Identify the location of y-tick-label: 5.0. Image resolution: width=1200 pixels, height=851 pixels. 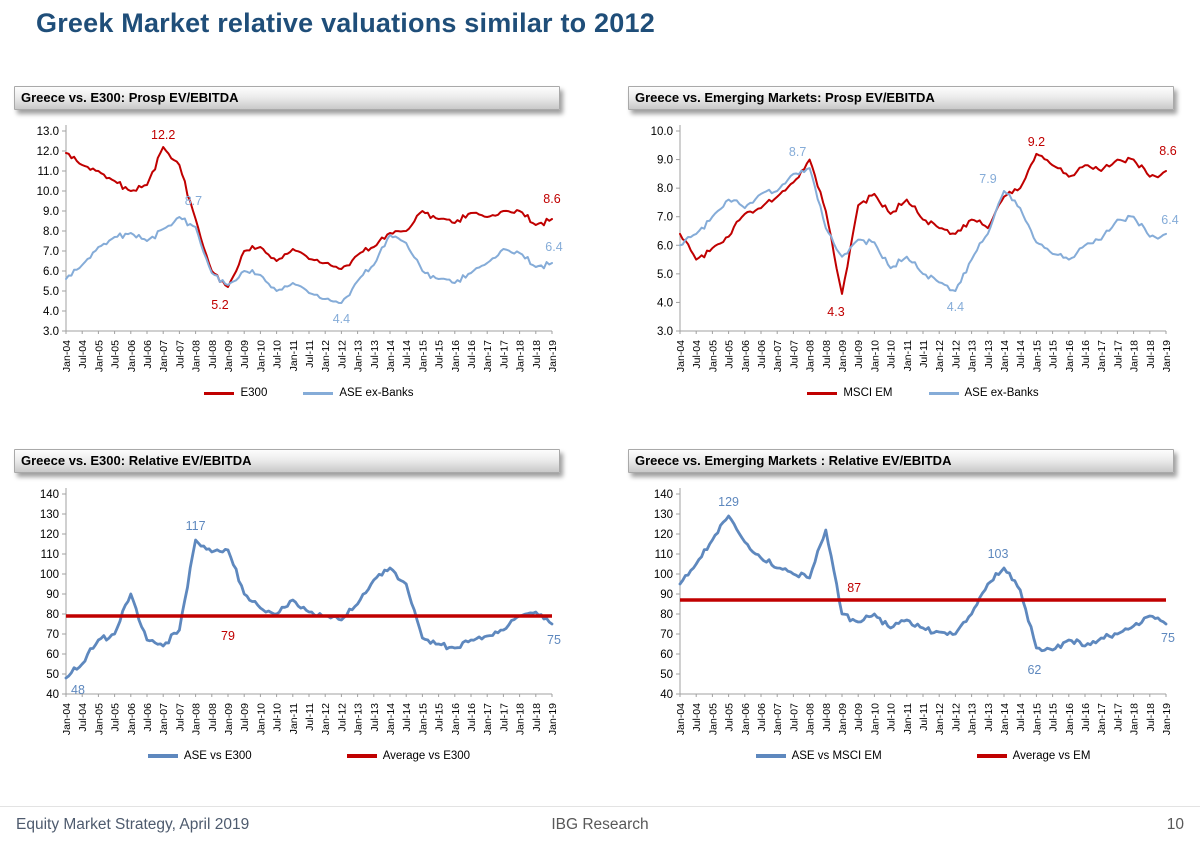
(51, 292).